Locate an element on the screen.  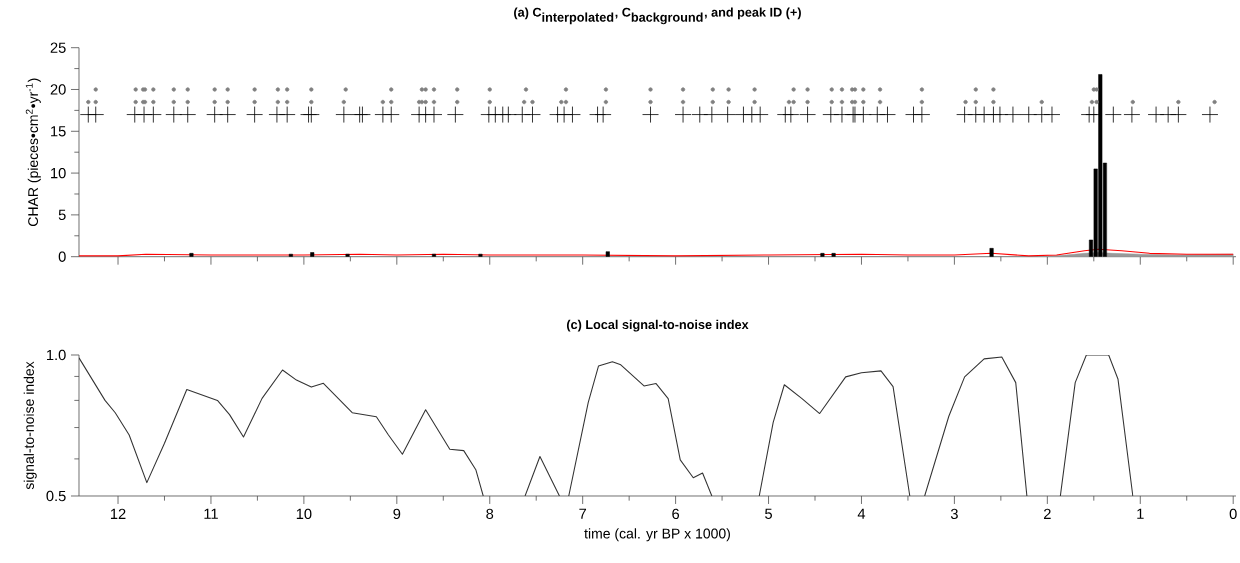
y-tick-label: 20 is located at coordinates (58, 89).